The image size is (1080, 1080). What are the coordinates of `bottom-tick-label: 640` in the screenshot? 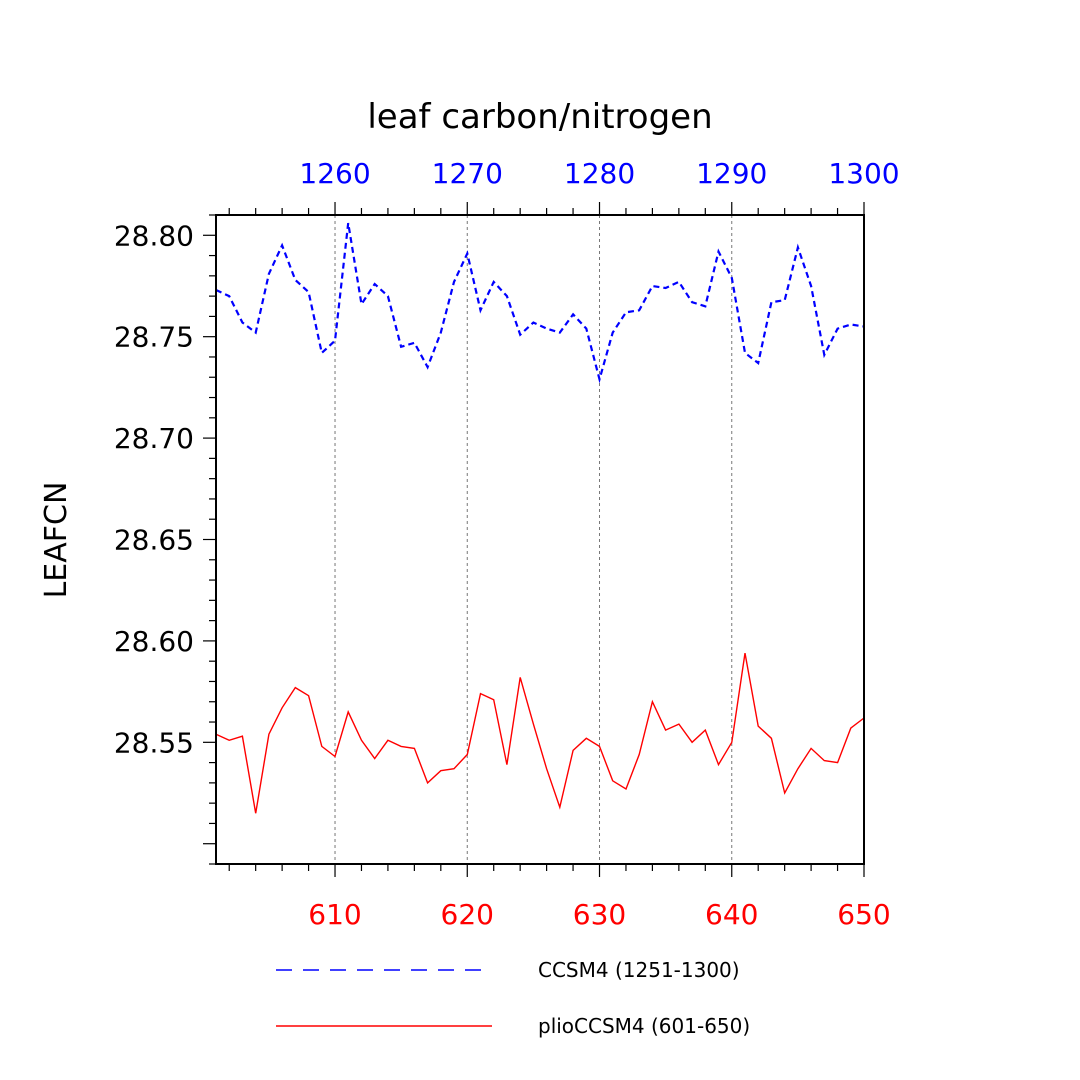 It's located at (731, 914).